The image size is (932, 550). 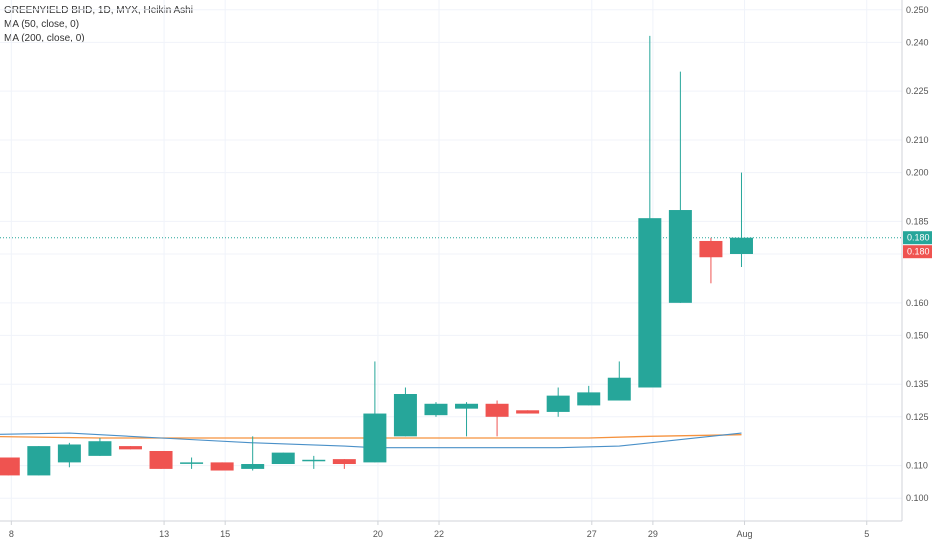 I want to click on x-tick-label: 27, so click(x=592, y=534).